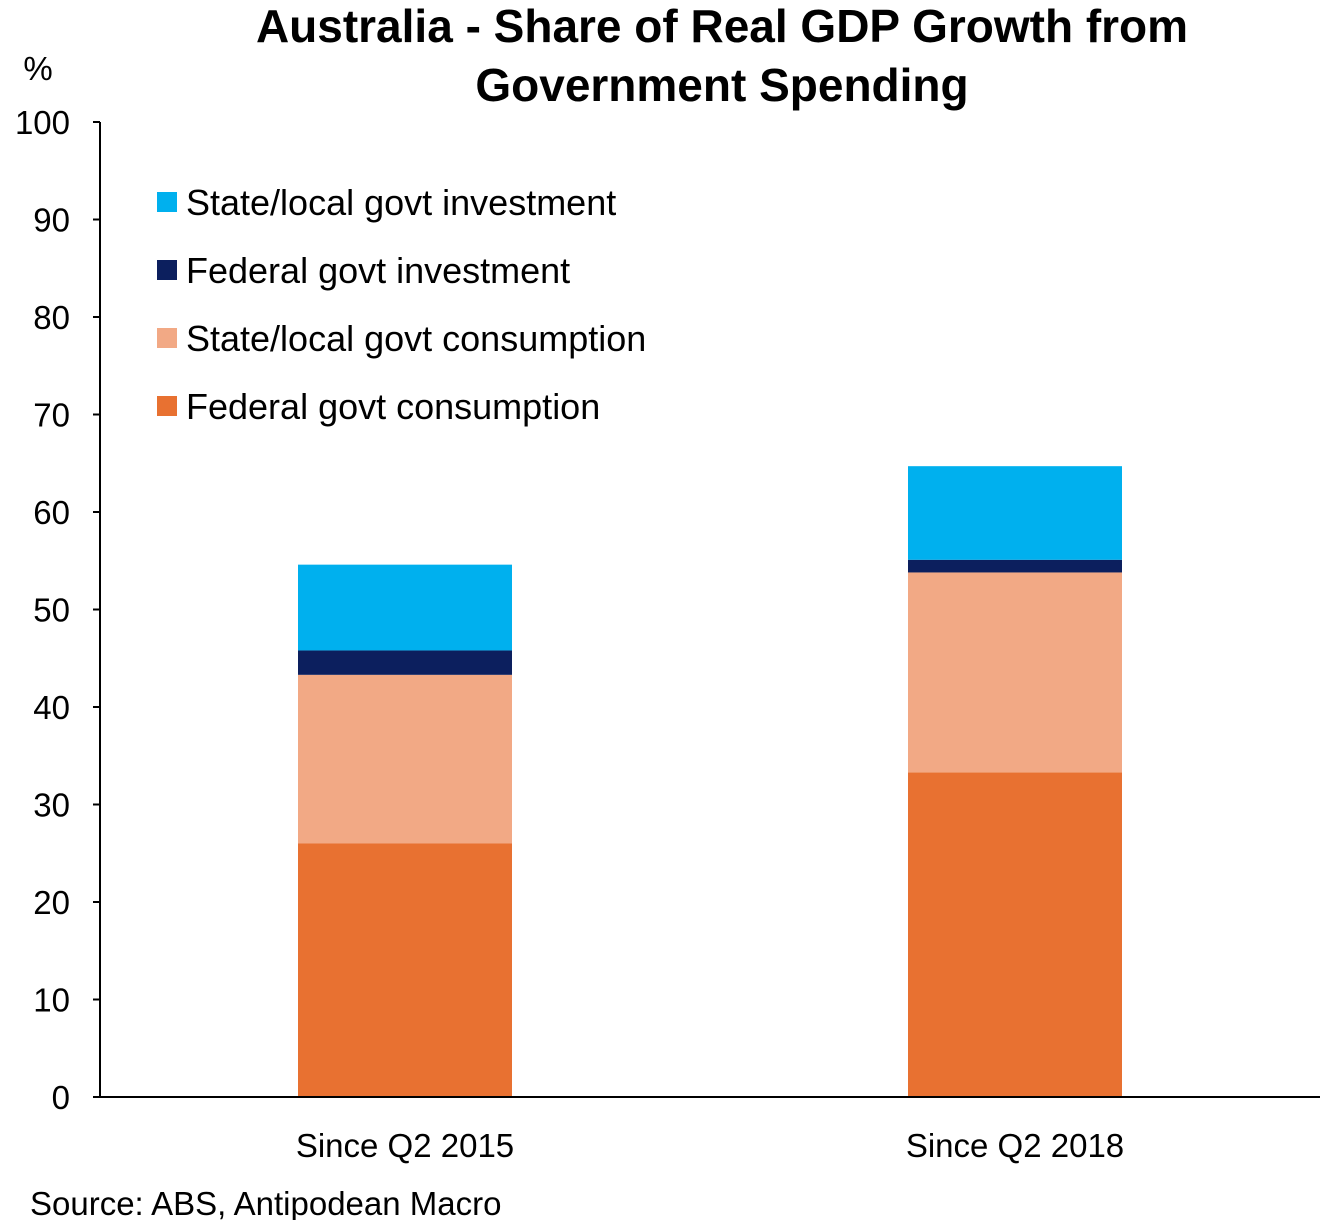  Describe the element at coordinates (51, 415) in the screenshot. I see `y-tick-label: 70` at that location.